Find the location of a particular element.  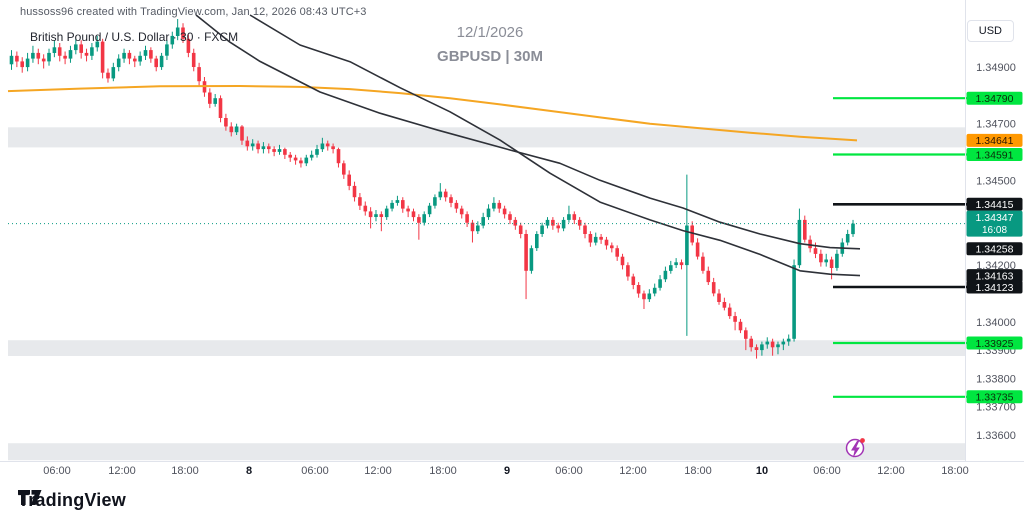

lightning-icon is located at coordinates (855, 449).